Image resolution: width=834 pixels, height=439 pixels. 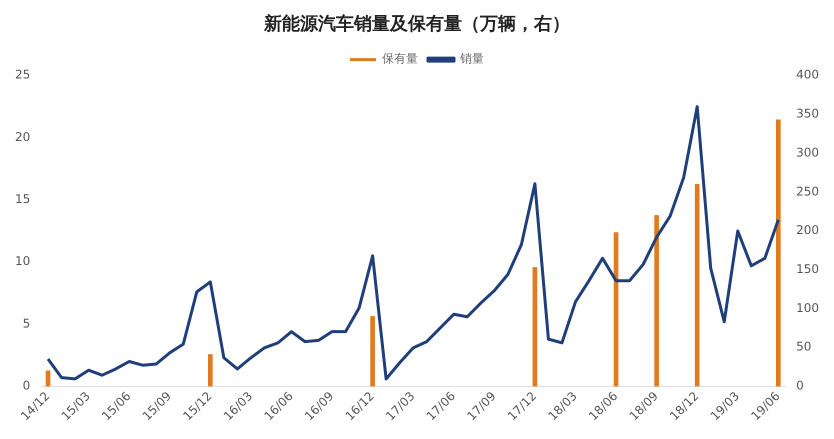 What do you see at coordinates (400, 59) in the screenshot?
I see `legend-label: 保有量` at bounding box center [400, 59].